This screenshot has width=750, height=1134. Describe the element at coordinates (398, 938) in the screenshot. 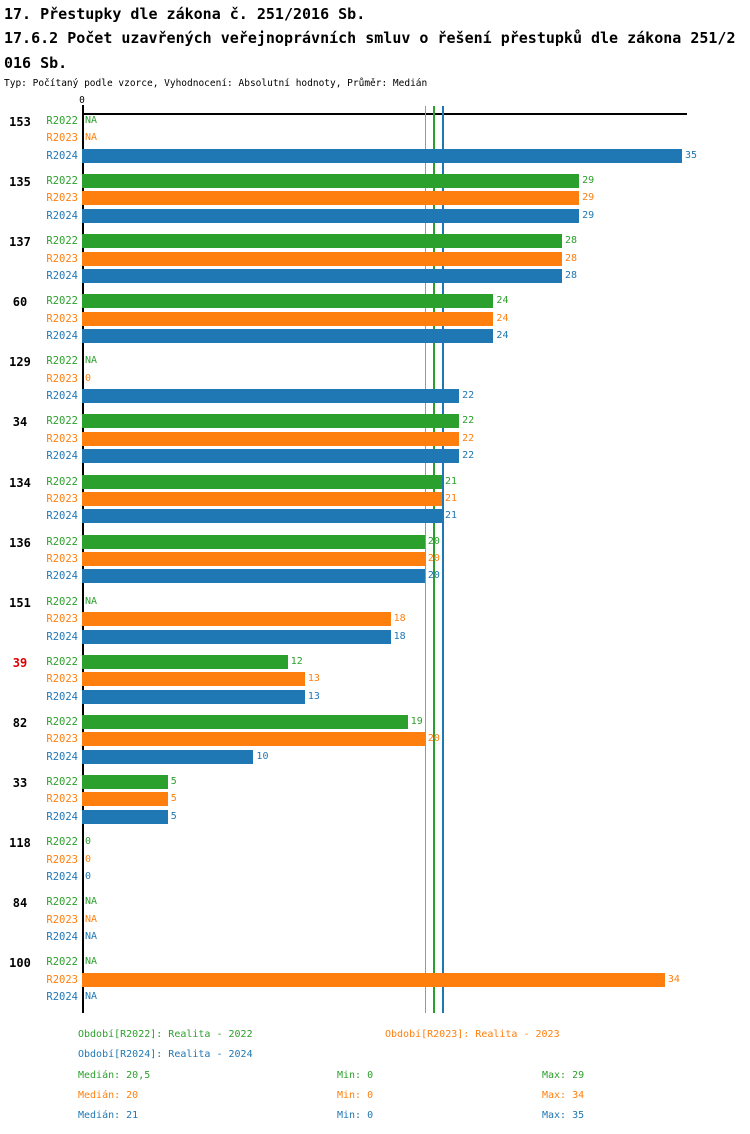

I see `bar-row-R2024: R2024 NA` at that location.